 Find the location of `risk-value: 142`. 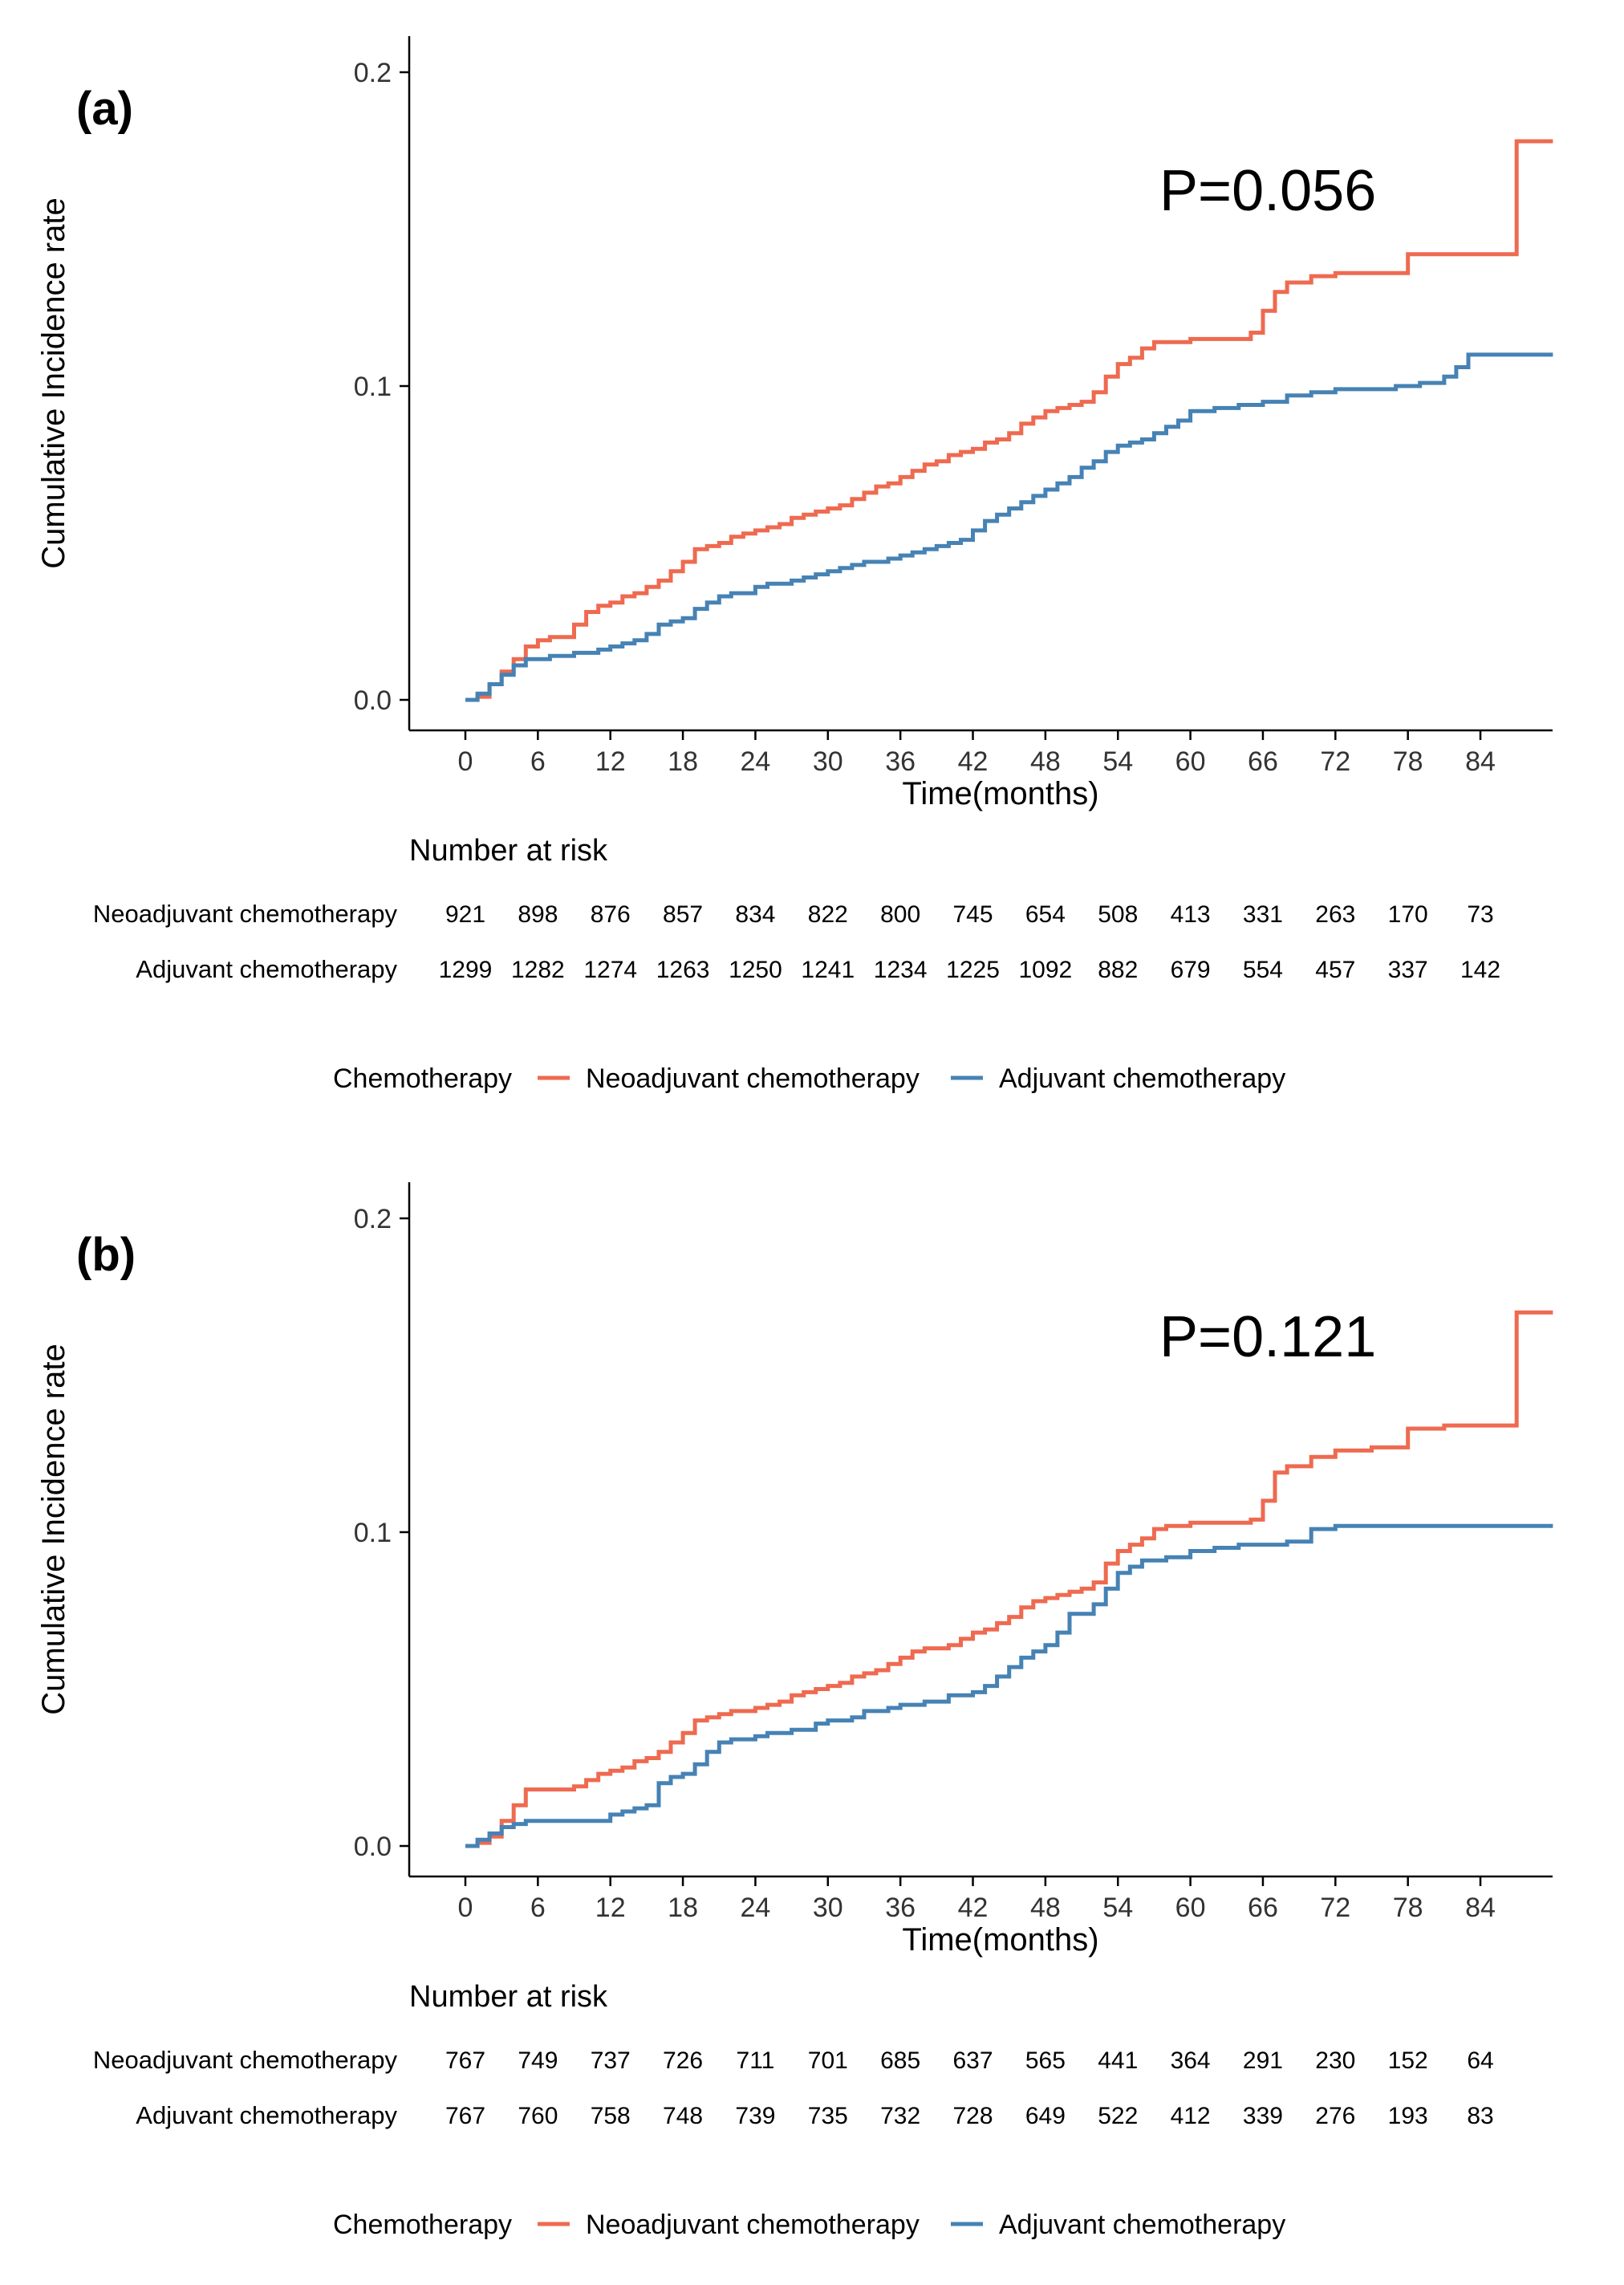

risk-value: 142 is located at coordinates (1480, 970).